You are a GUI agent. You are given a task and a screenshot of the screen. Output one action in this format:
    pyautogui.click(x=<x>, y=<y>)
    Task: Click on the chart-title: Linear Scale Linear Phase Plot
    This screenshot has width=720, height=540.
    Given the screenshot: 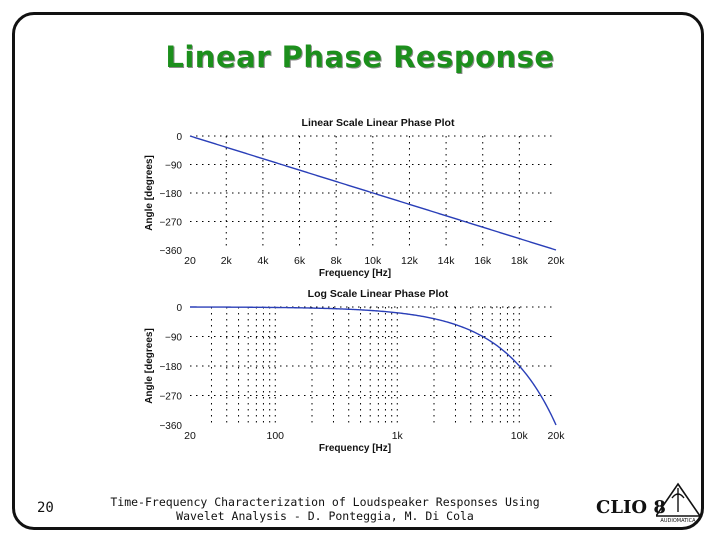 What is the action you would take?
    pyautogui.click(x=378, y=123)
    